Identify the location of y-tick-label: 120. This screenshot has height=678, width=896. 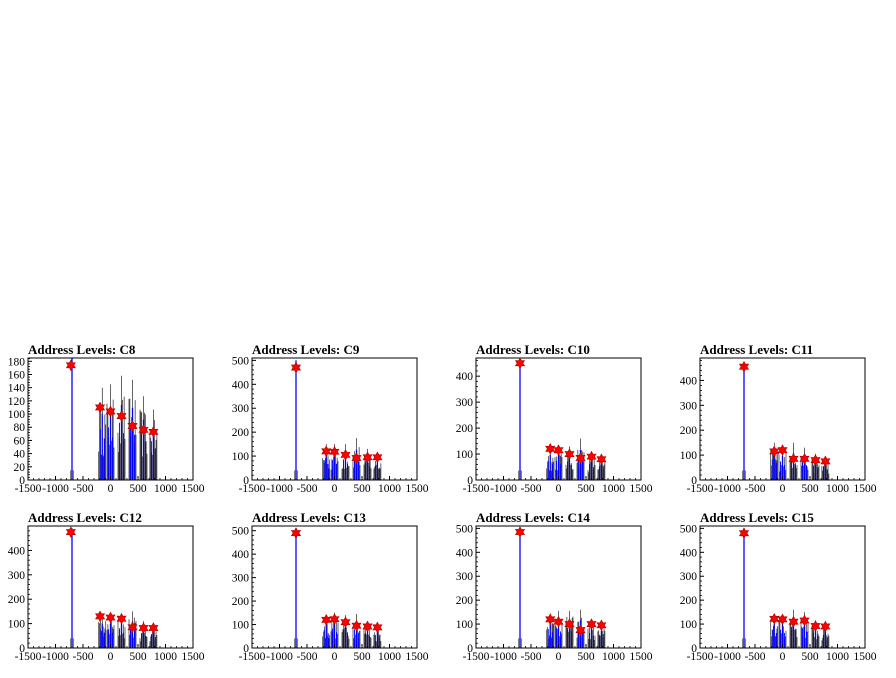
(17, 402).